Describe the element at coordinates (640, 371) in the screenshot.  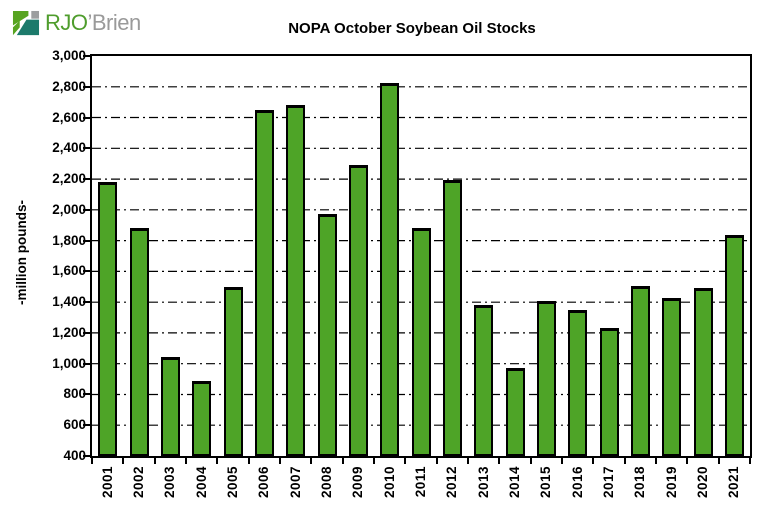
I see `bar-2018` at that location.